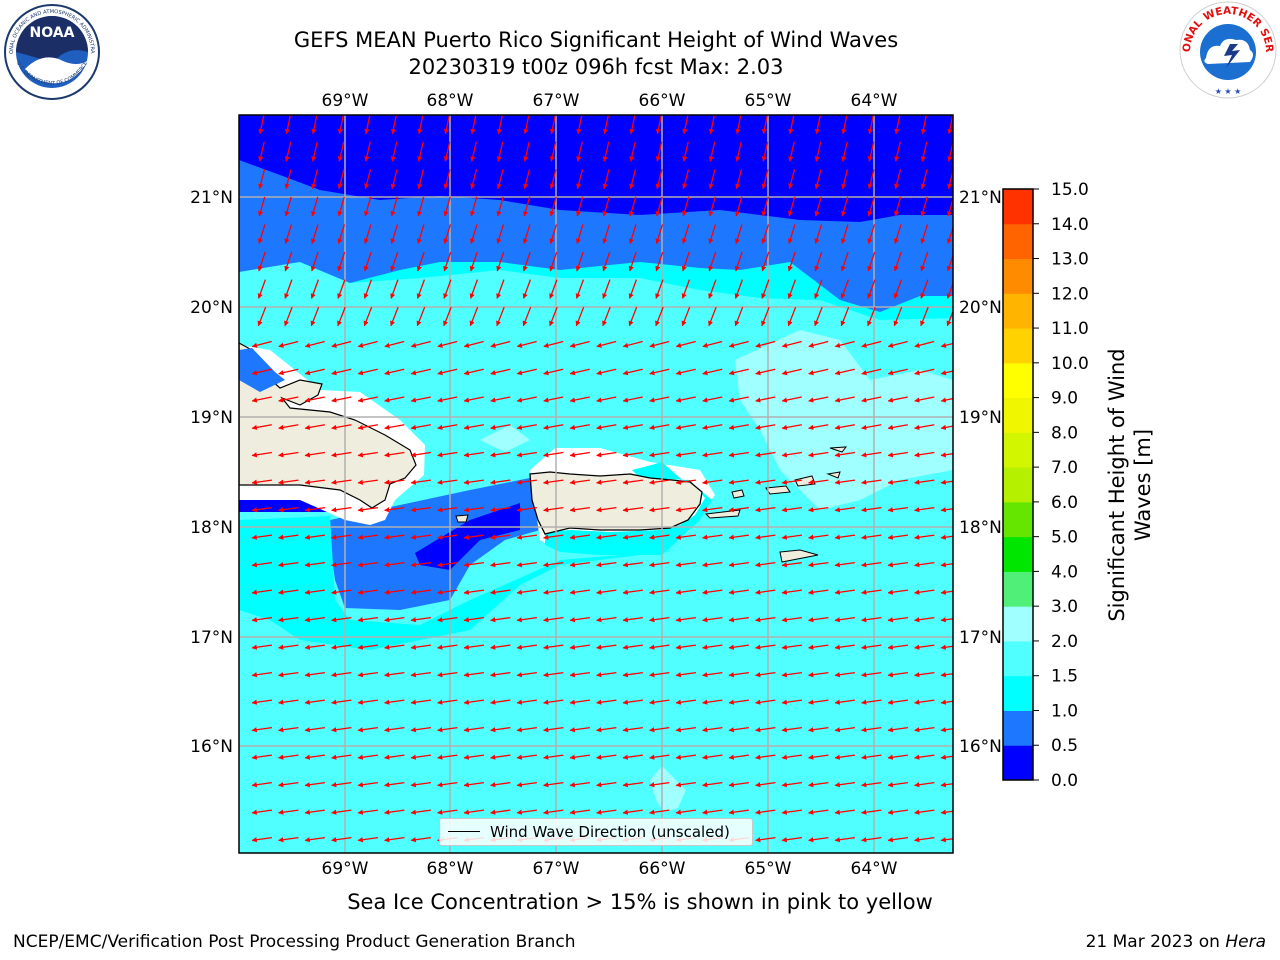  Describe the element at coordinates (980, 198) in the screenshot. I see `lat-label-right: 21°N` at that location.